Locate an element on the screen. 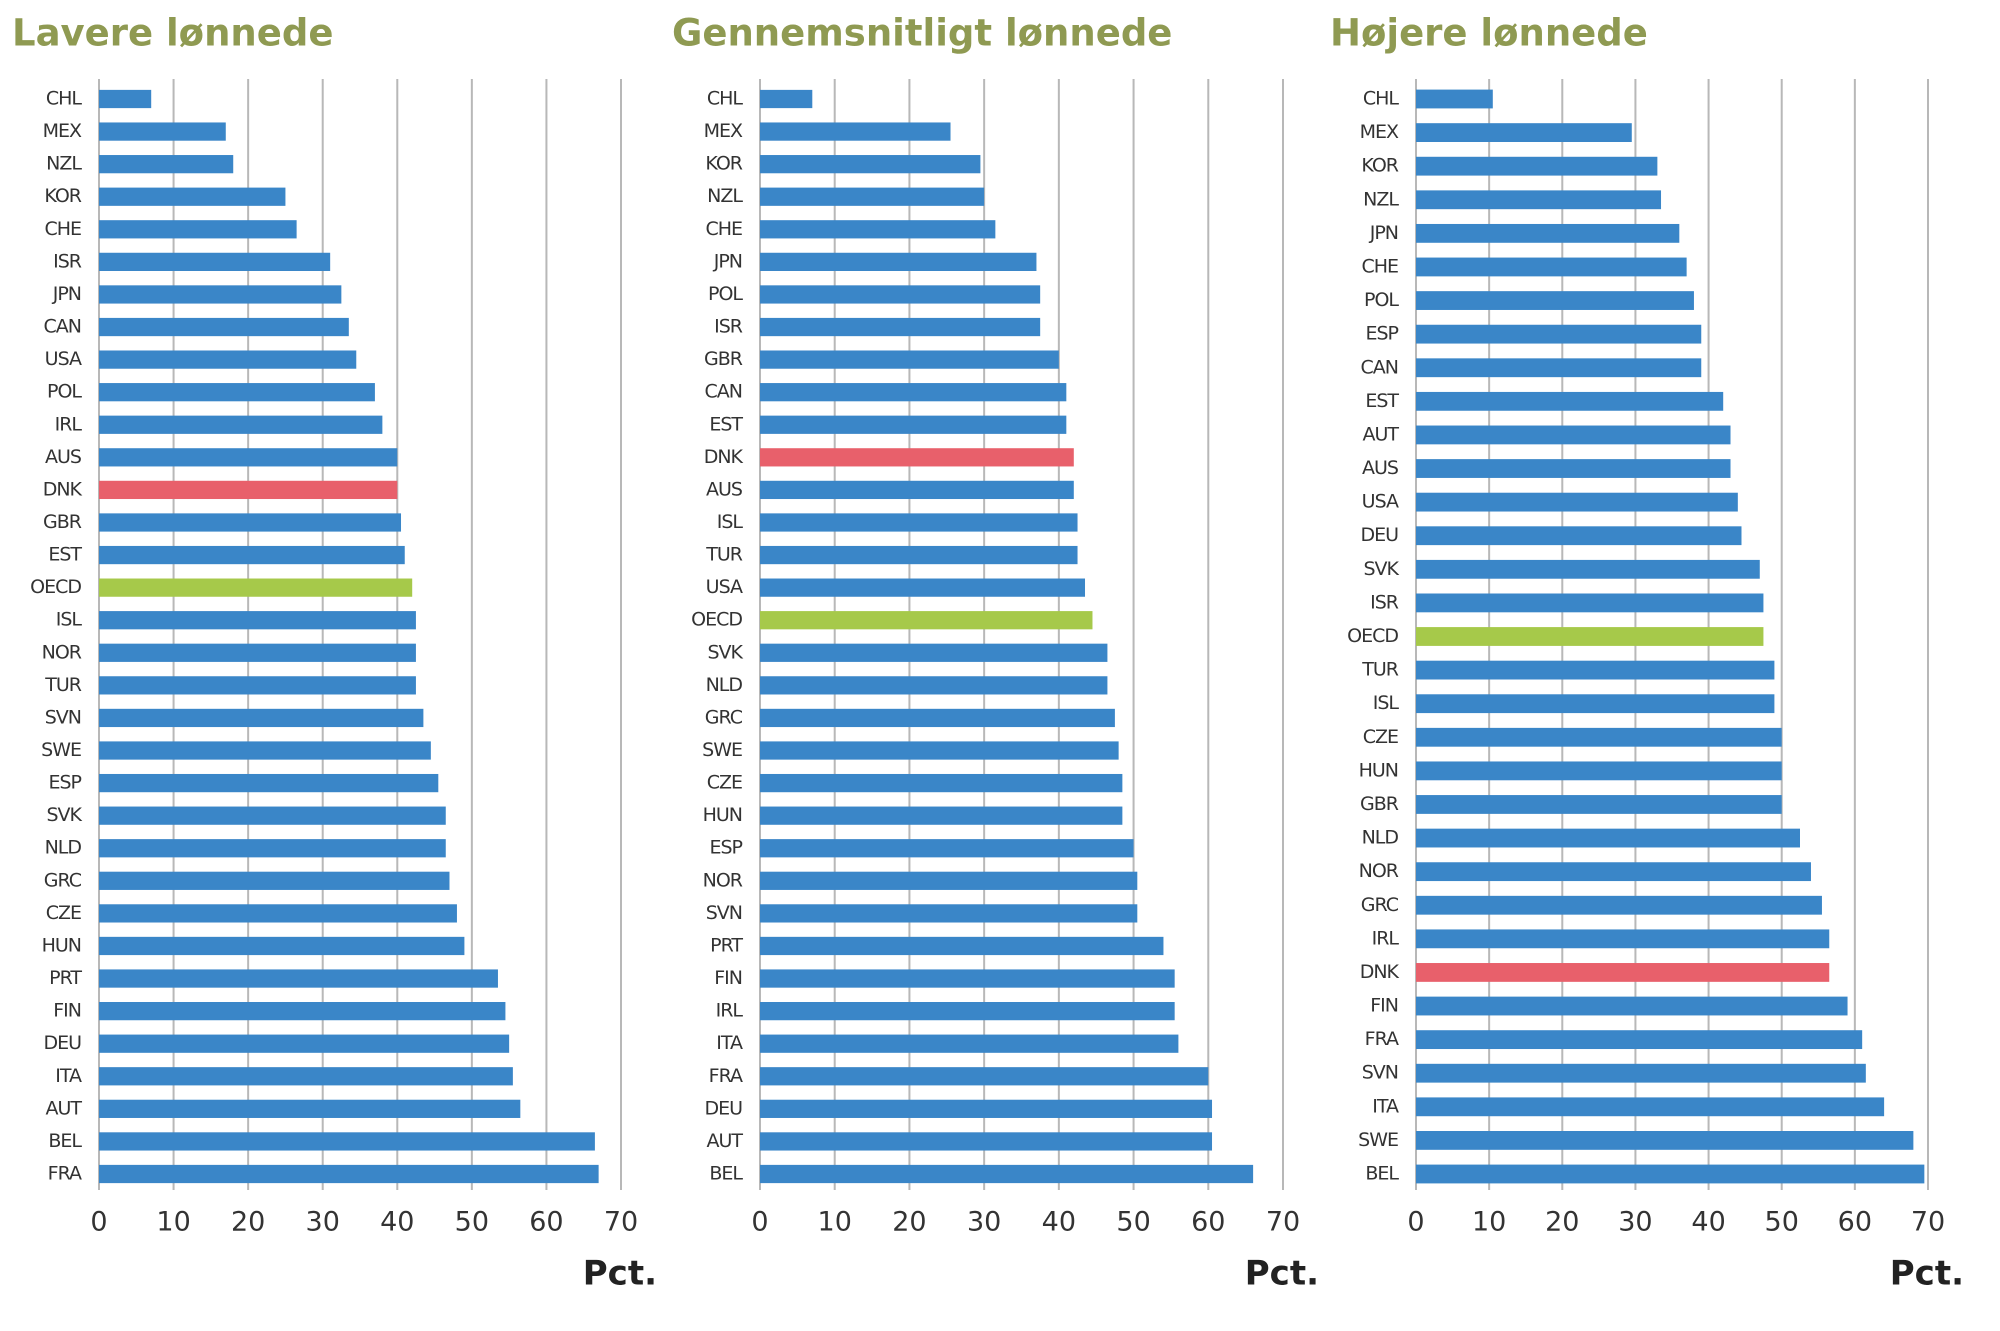 This screenshot has height=1331, width=2000. chart-title: Højere lønnede is located at coordinates (1489, 33).